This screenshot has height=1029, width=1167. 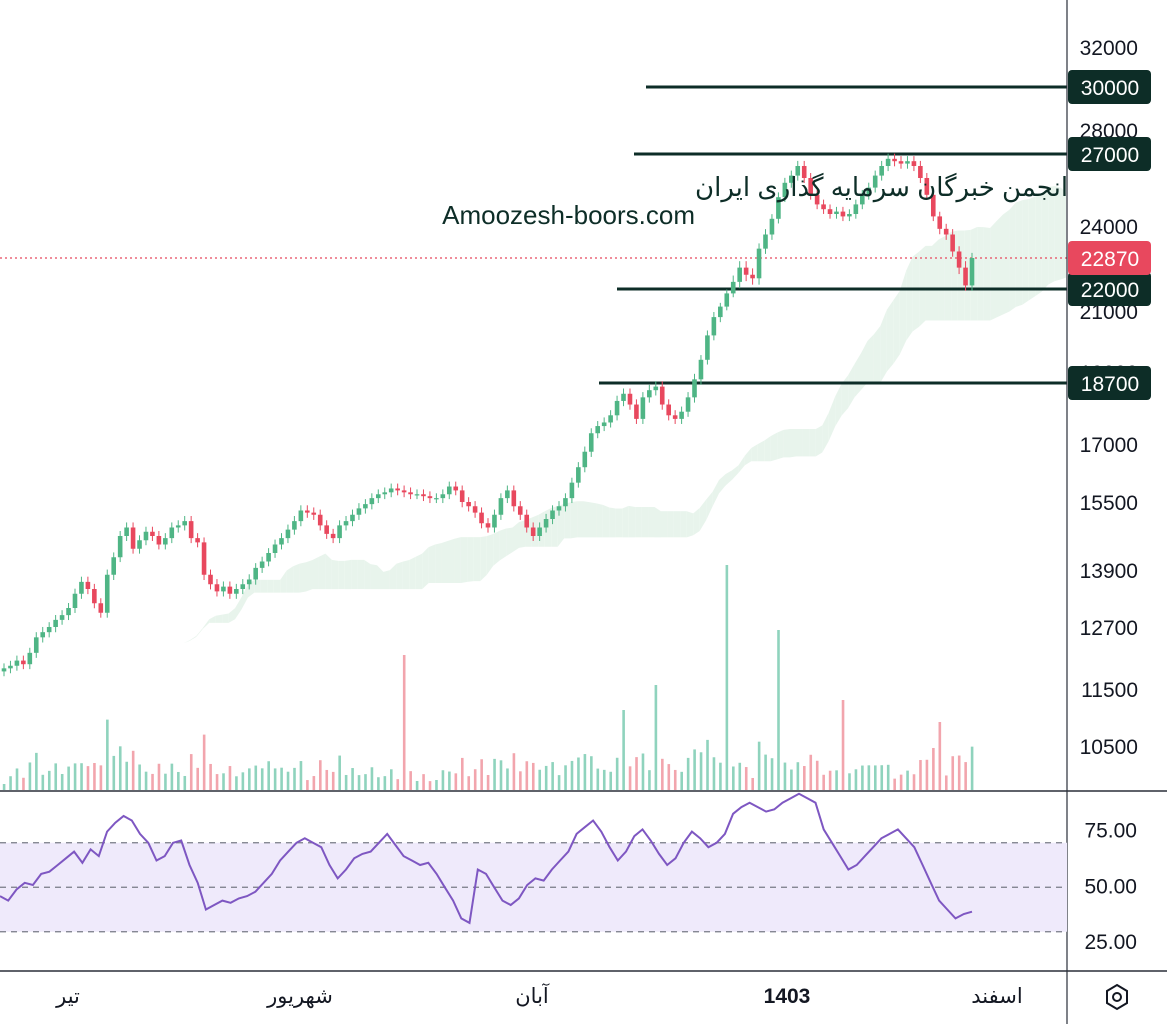 What do you see at coordinates (299, 996) in the screenshot?
I see `time-axis-label: شهریور` at bounding box center [299, 996].